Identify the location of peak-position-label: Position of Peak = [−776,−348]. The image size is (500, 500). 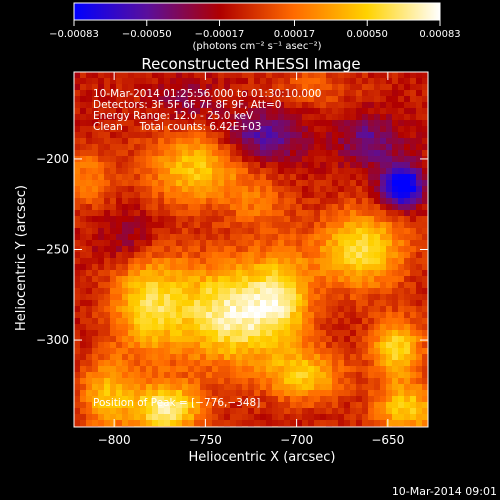
(176, 403).